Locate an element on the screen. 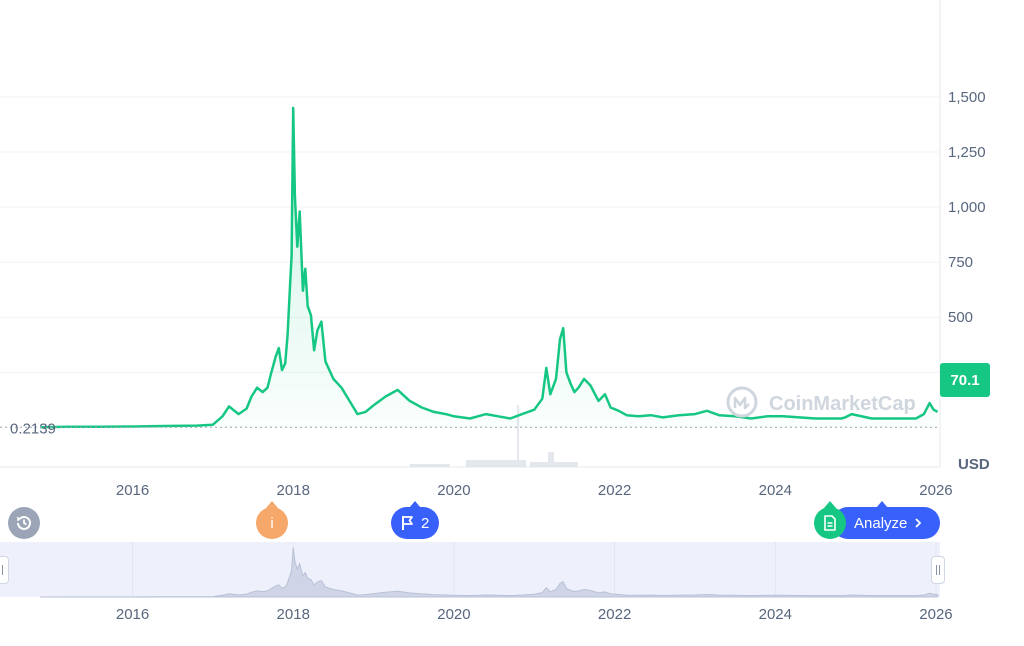 Image resolution: width=1024 pixels, height=646 pixels. navigator-background is located at coordinates (470, 569).